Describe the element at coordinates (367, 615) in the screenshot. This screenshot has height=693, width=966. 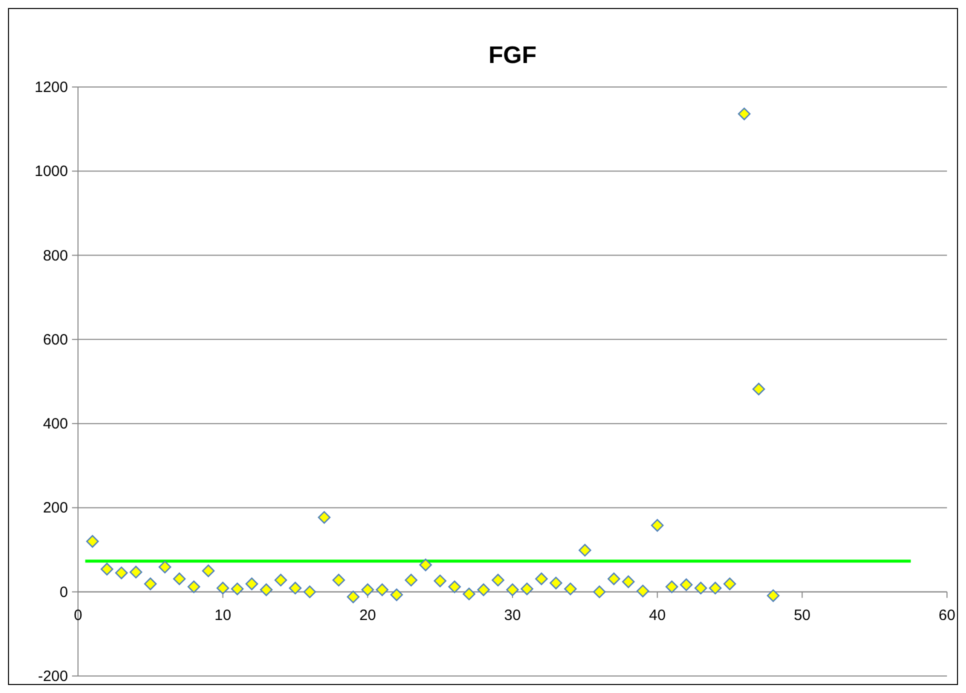
I see `x-tick-label: 20` at that location.